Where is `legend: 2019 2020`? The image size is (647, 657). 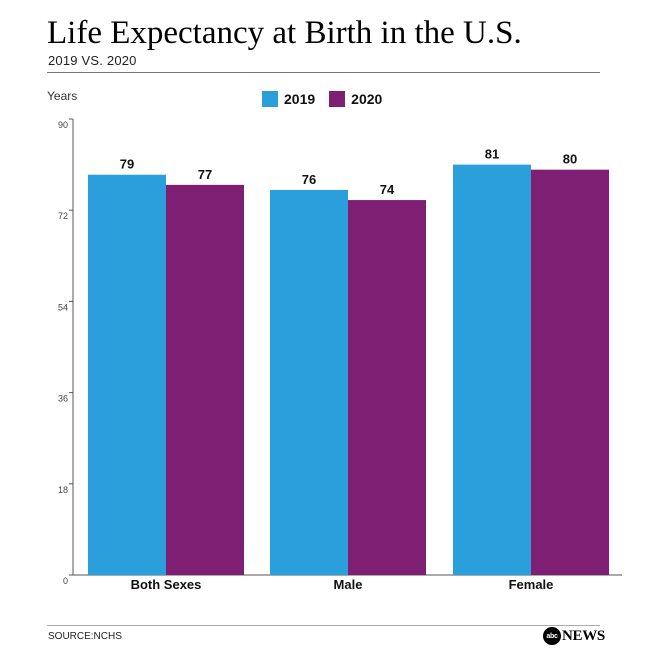 legend: 2019 2020 is located at coordinates (329, 99).